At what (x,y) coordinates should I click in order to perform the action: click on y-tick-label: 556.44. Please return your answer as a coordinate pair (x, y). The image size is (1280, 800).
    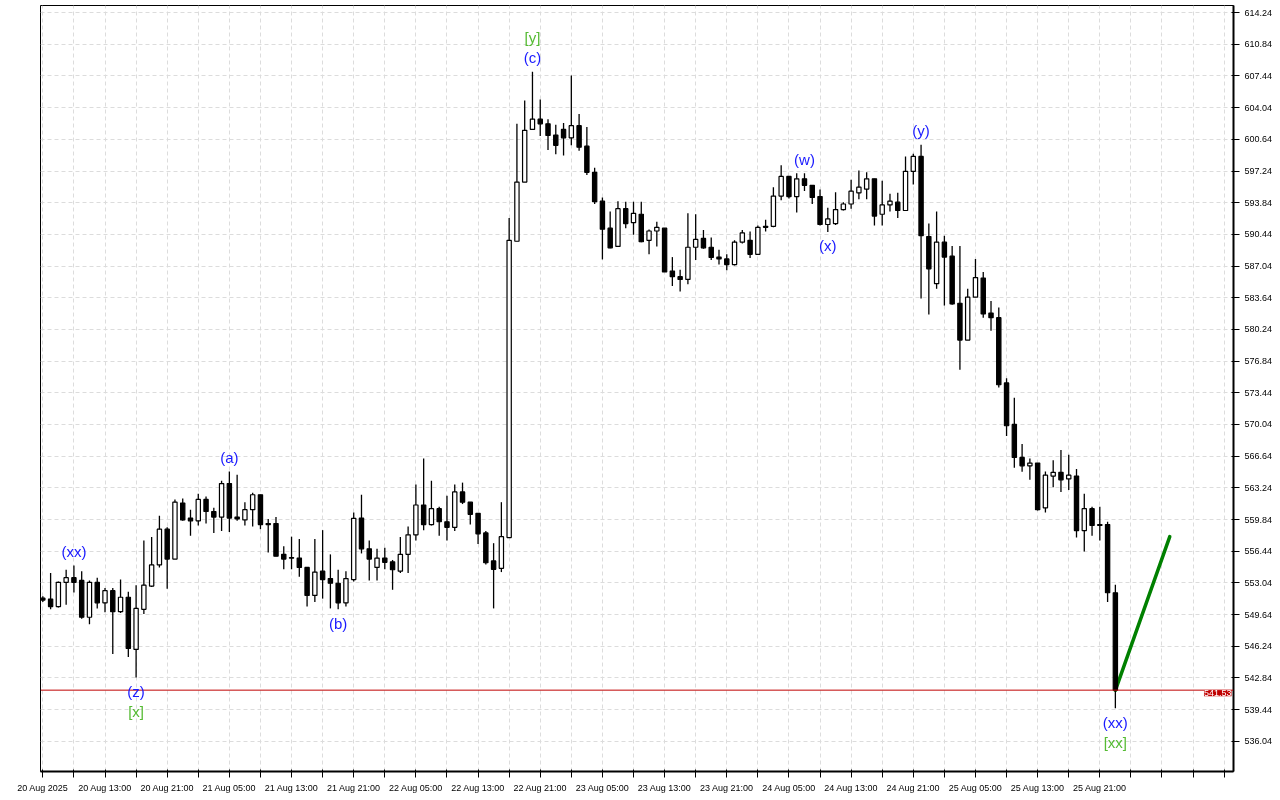
    Looking at the image, I should click on (1258, 551).